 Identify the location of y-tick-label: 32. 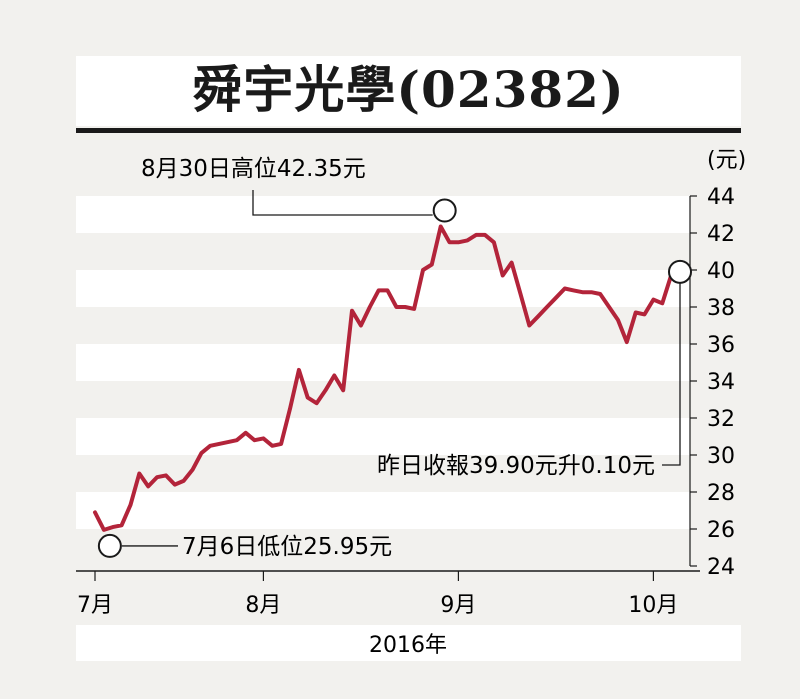
(721, 419).